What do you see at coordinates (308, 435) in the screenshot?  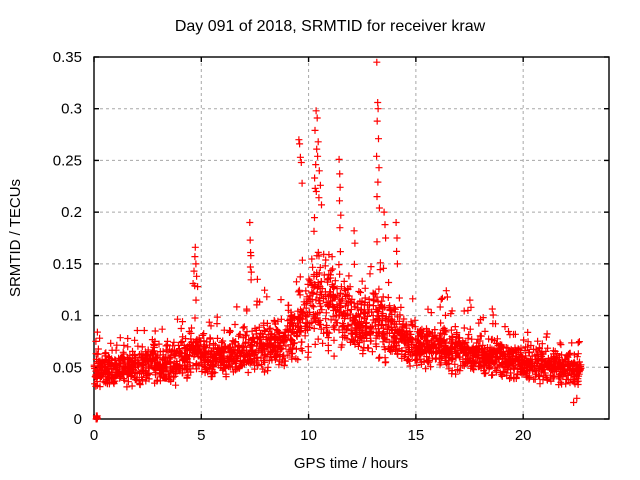 I see `x-tick-label: 10` at bounding box center [308, 435].